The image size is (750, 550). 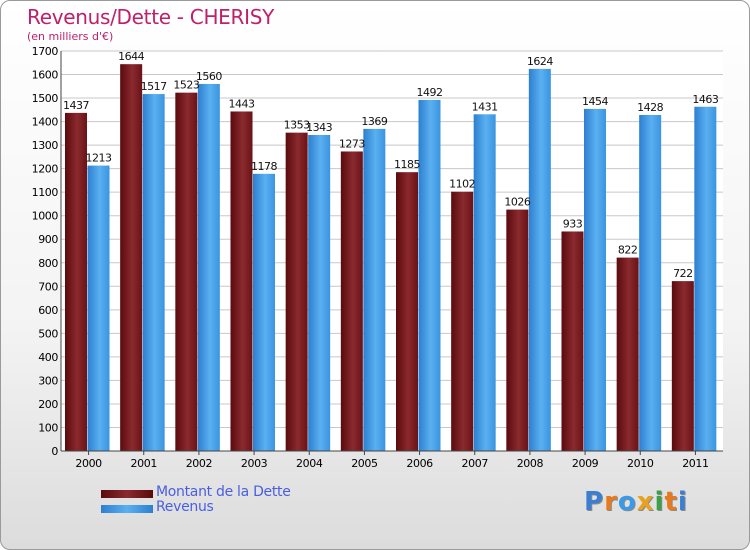 I want to click on legend-label-revenus: Revenus, so click(x=185, y=507).